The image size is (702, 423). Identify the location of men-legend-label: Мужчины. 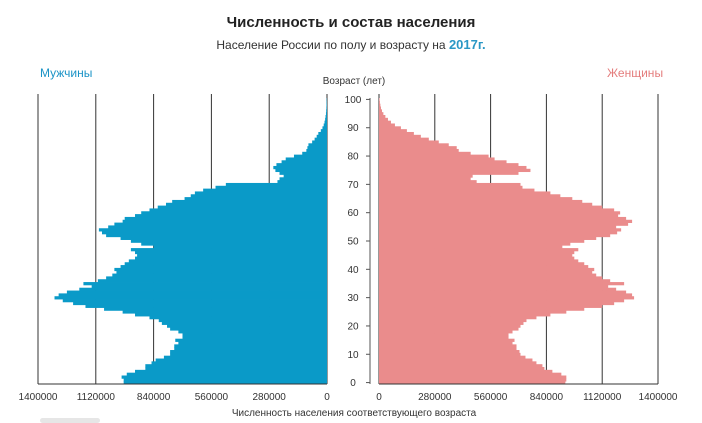
(66, 73).